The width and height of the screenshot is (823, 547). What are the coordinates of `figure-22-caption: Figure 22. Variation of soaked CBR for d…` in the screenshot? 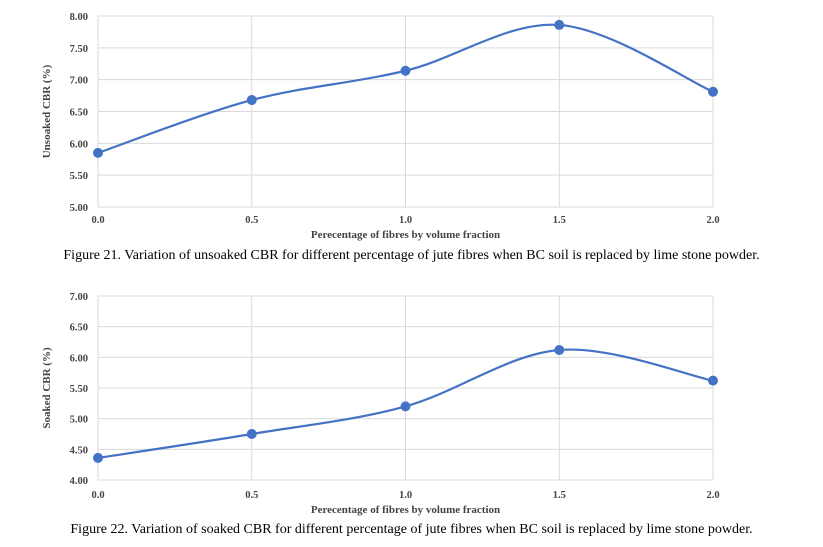 It's located at (411, 529).